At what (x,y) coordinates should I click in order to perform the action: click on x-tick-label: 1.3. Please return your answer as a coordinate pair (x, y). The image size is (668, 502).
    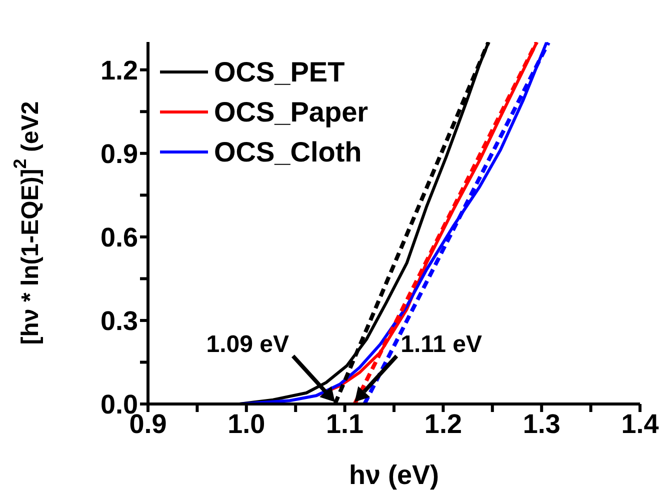
    Looking at the image, I should click on (541, 424).